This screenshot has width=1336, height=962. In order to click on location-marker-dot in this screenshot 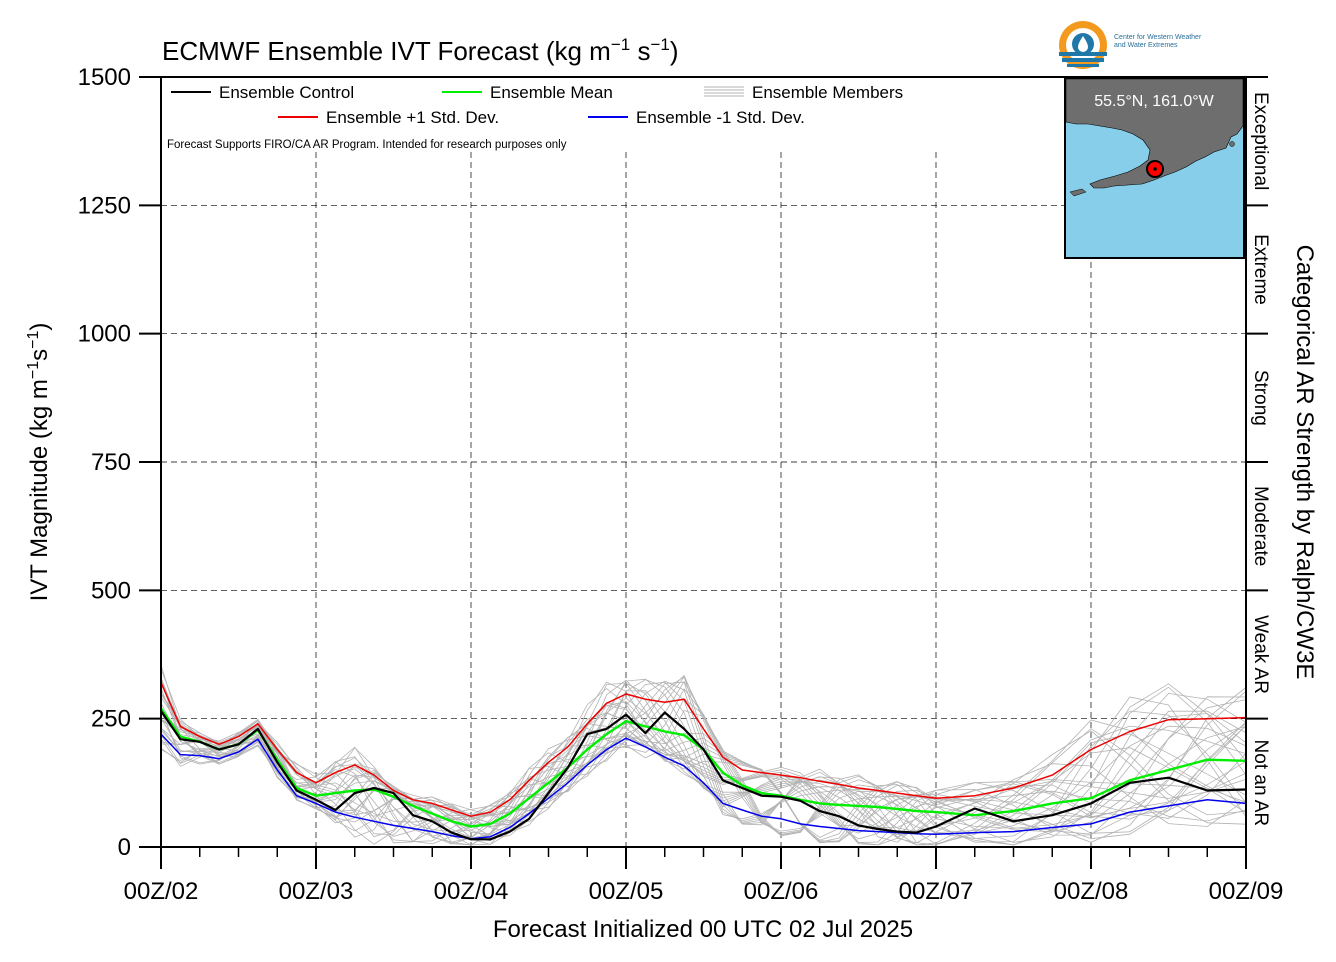, I will do `click(1155, 169)`.